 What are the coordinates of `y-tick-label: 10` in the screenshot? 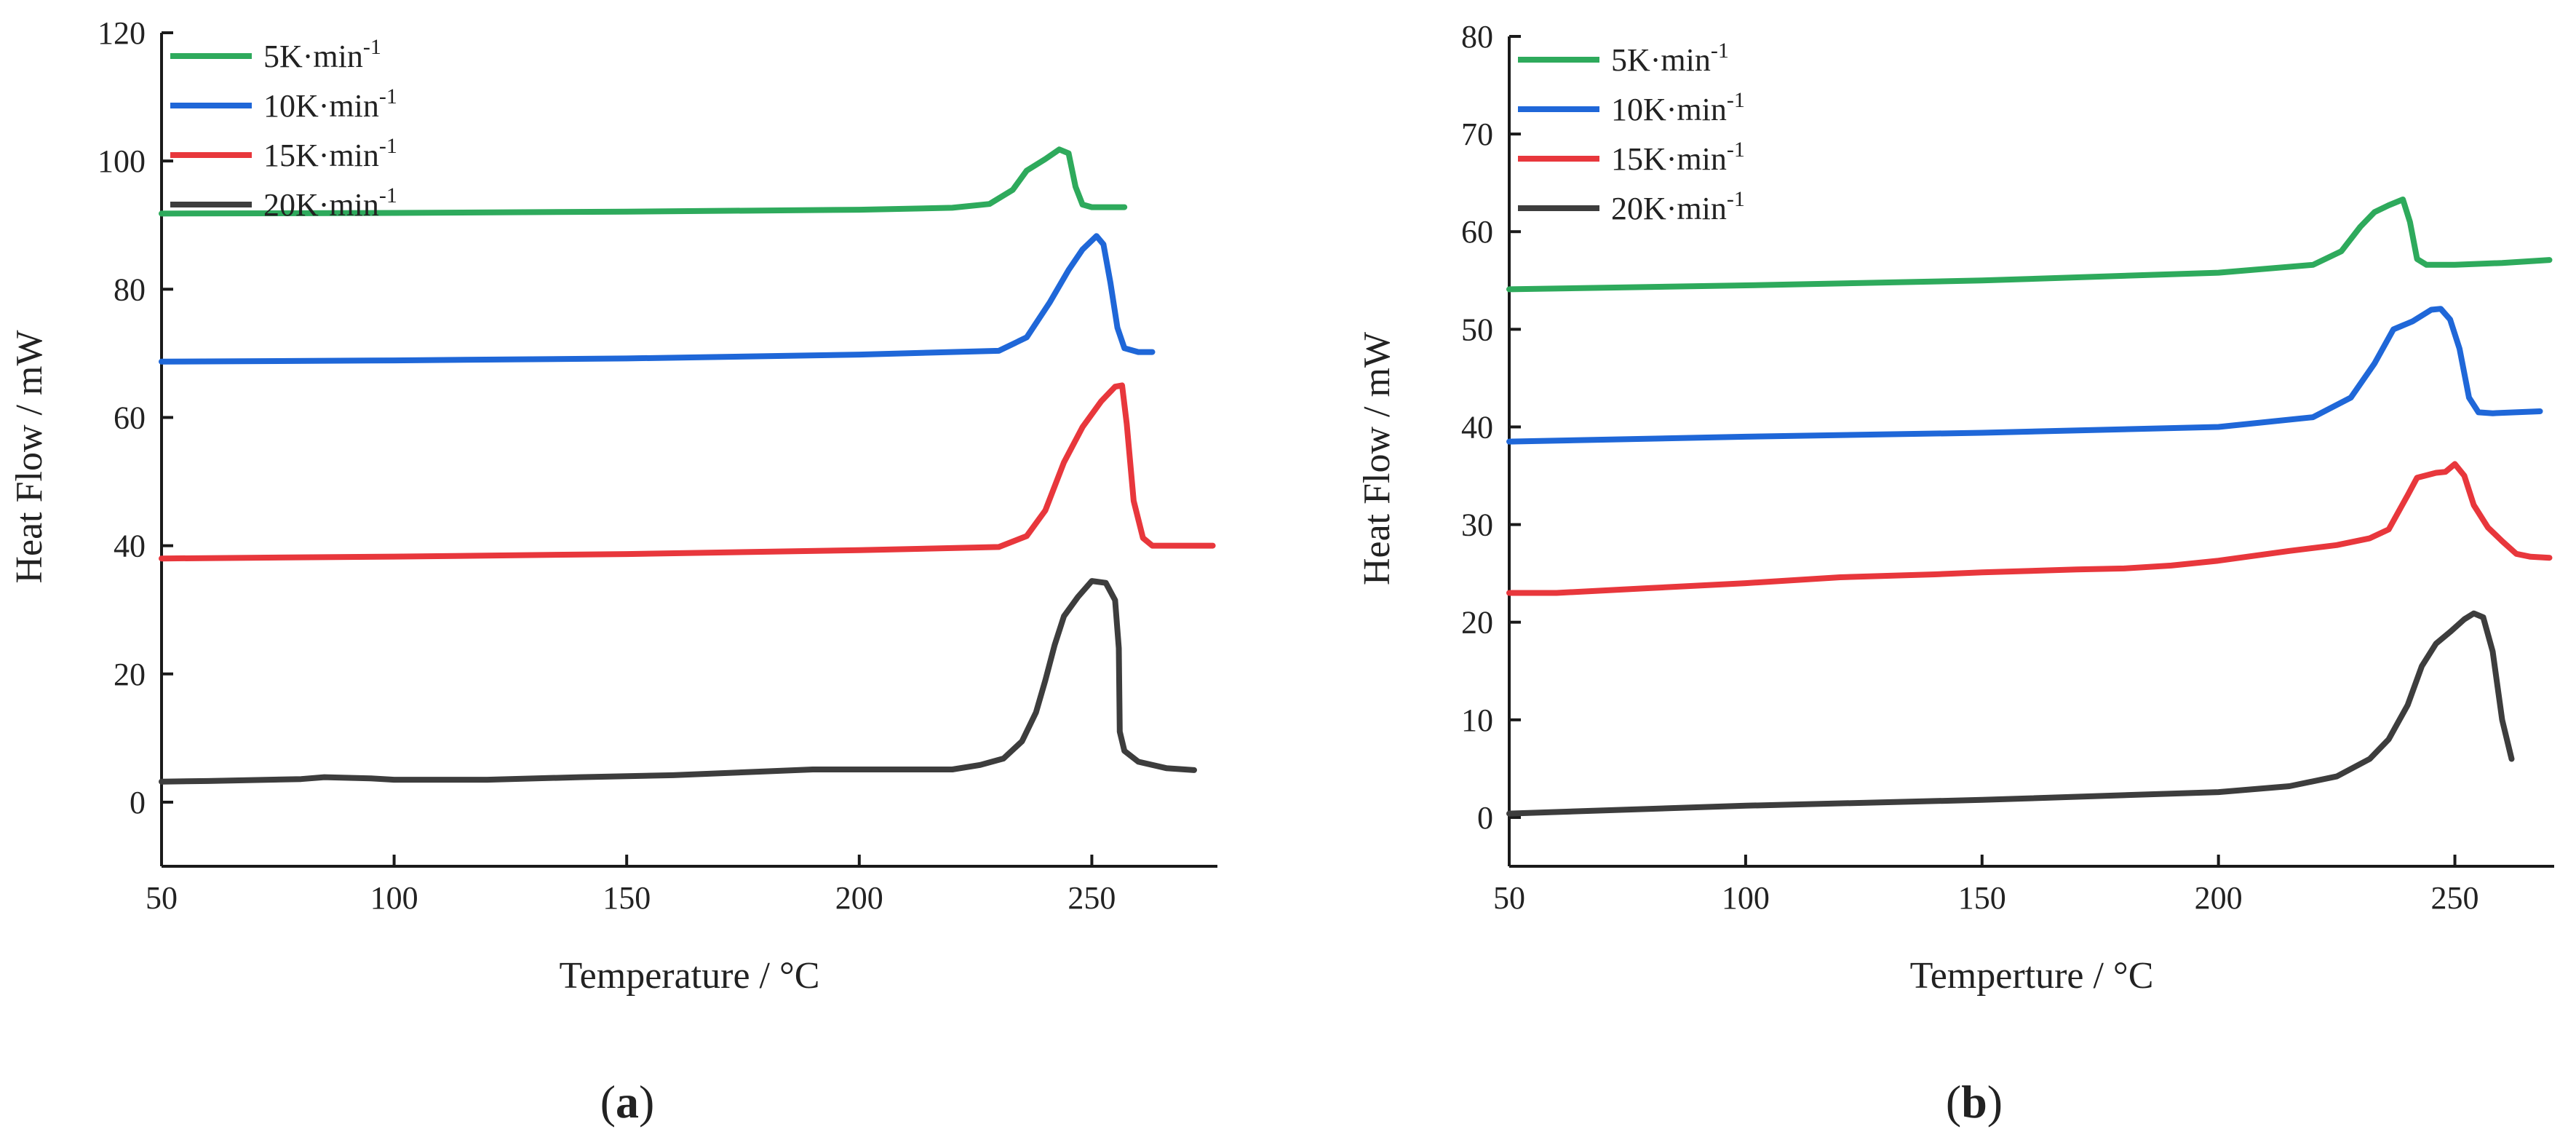 It's located at (1477, 720).